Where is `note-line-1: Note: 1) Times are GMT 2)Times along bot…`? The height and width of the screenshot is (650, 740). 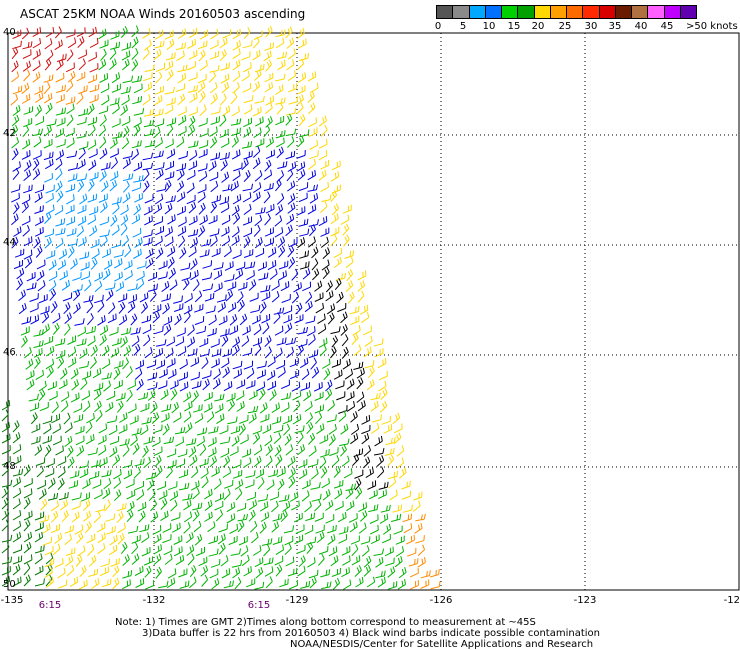 note-line-1: Note: 1) Times are GMT 2)Times along bot… is located at coordinates (325, 622).